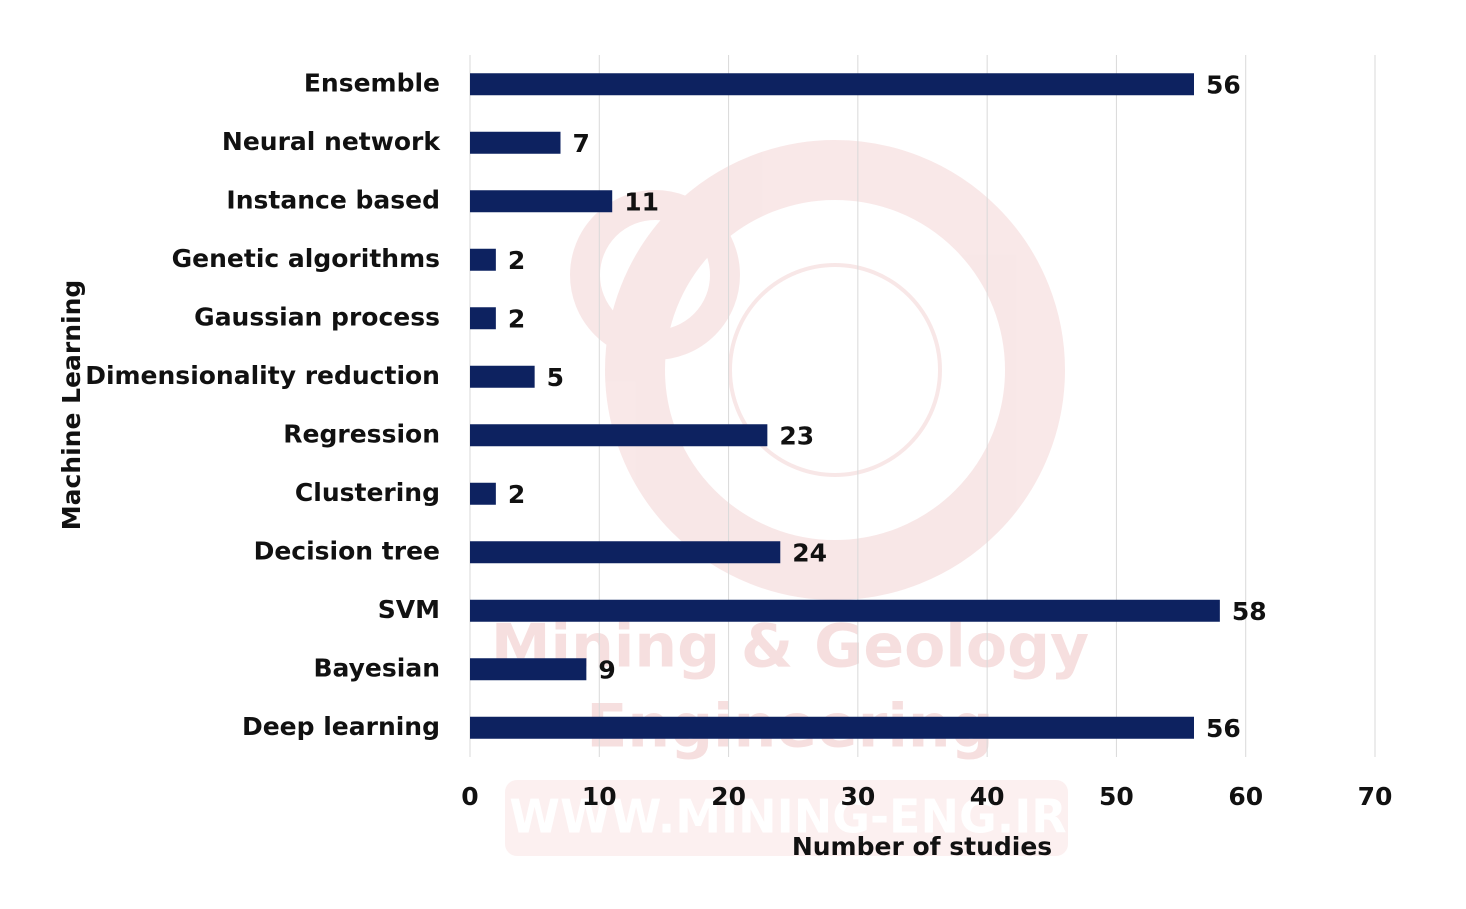 The height and width of the screenshot is (909, 1466). Describe the element at coordinates (1245, 796) in the screenshot. I see `x-tick-label: 60` at that location.